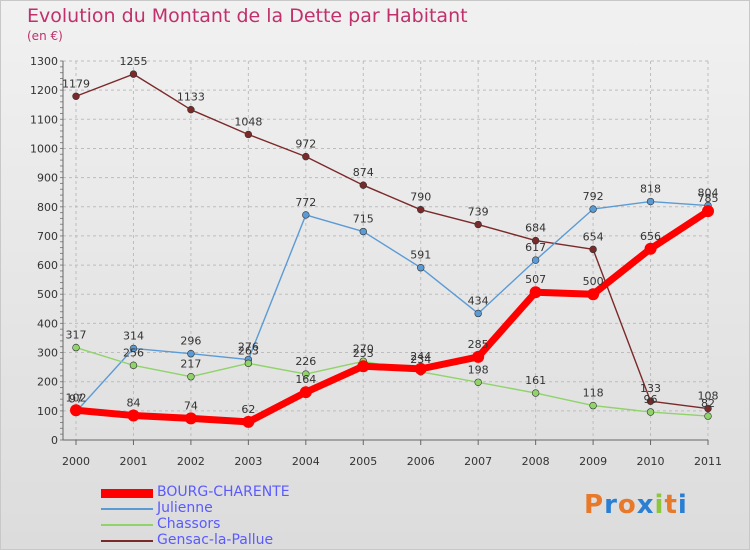 The width and height of the screenshot is (750, 550). What do you see at coordinates (593, 236) in the screenshot?
I see `data-label: 654` at bounding box center [593, 236].